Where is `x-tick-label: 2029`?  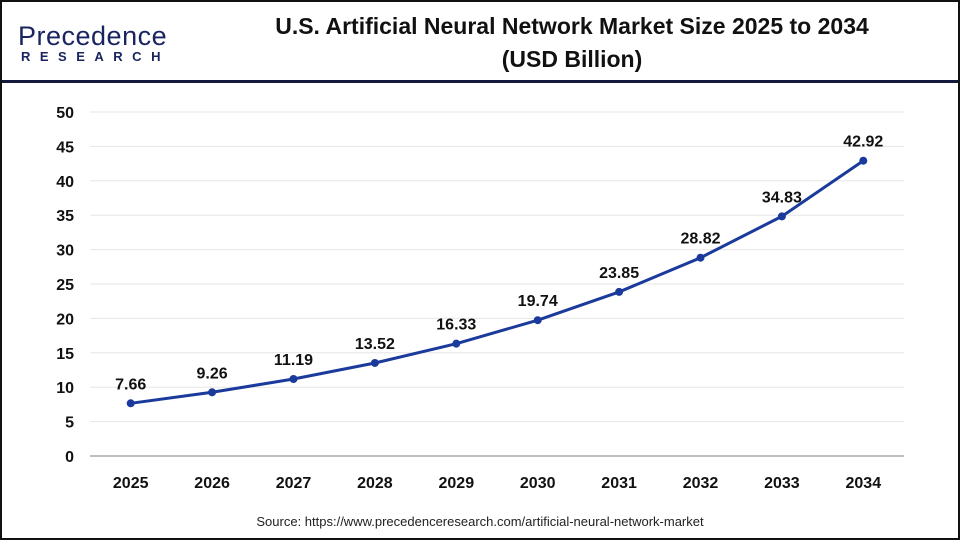 x-tick-label: 2029 is located at coordinates (457, 483).